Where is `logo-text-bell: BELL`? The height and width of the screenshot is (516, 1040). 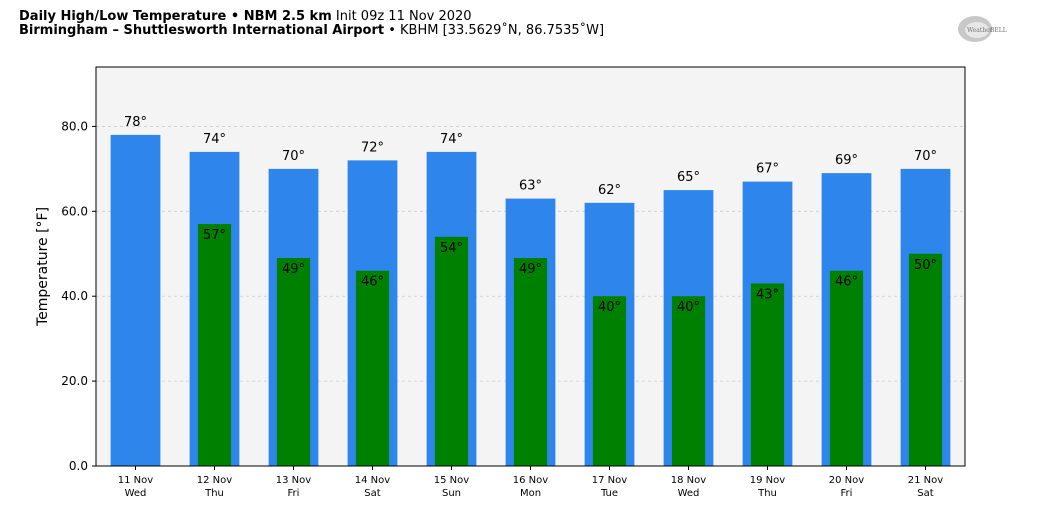
logo-text-bell: BELL is located at coordinates (998, 30).